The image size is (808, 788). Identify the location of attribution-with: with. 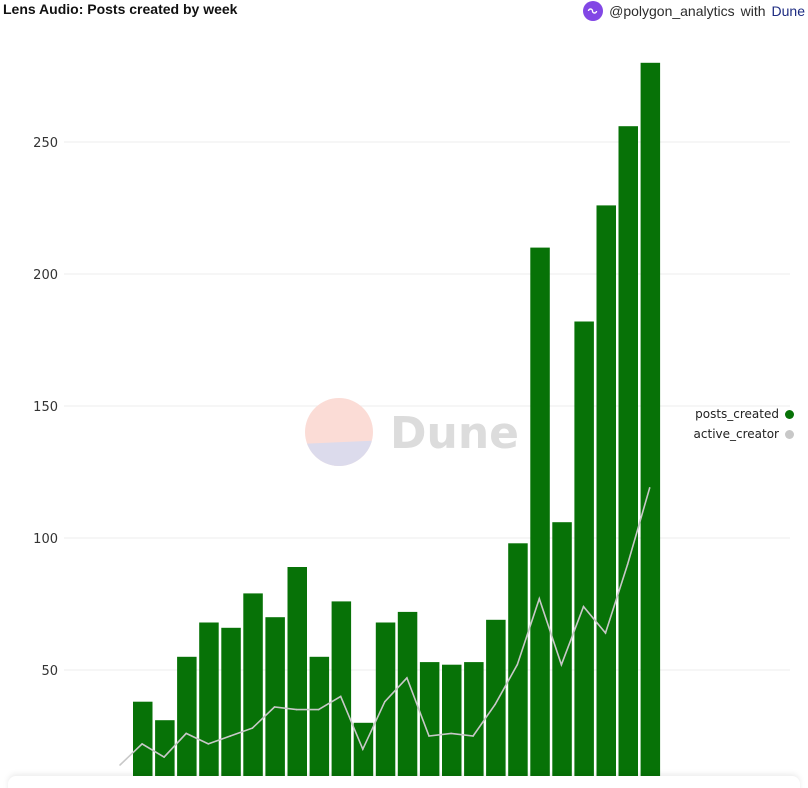
(753, 11).